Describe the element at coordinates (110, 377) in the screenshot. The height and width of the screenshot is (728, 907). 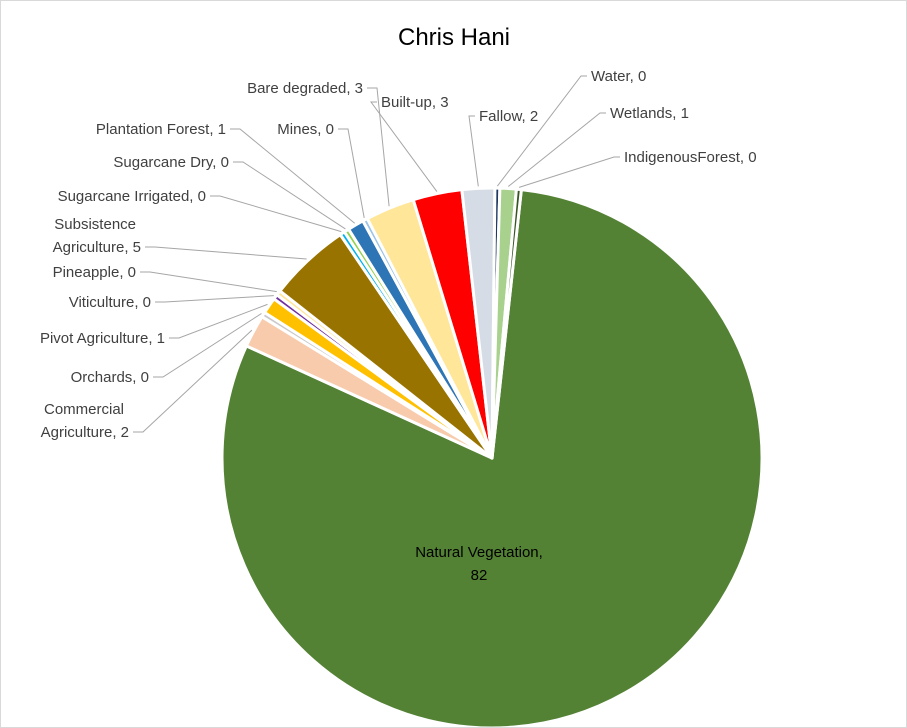
I see `data-label: Orchards, 0` at that location.